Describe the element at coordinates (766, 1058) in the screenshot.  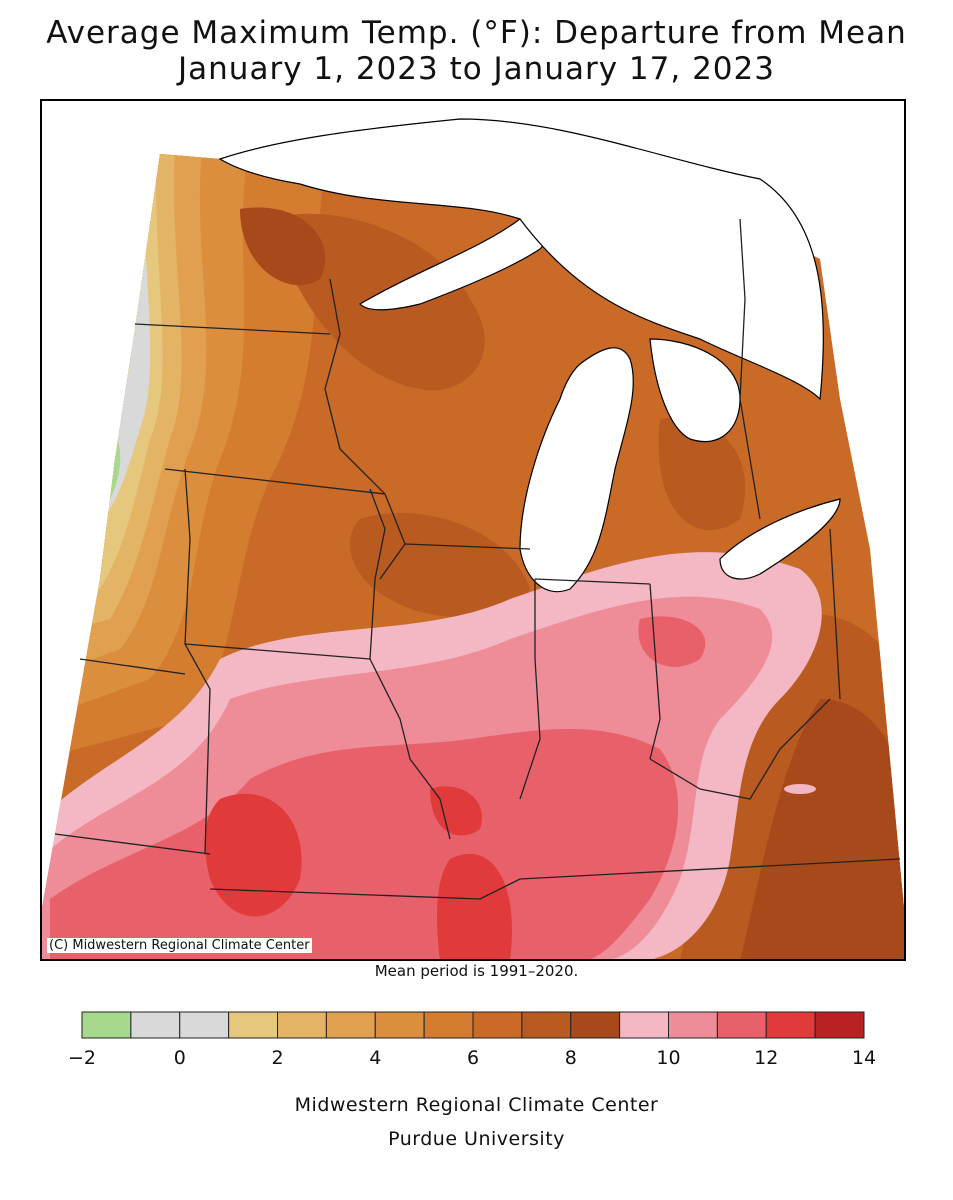
I see `legend-tick-label: 12` at that location.